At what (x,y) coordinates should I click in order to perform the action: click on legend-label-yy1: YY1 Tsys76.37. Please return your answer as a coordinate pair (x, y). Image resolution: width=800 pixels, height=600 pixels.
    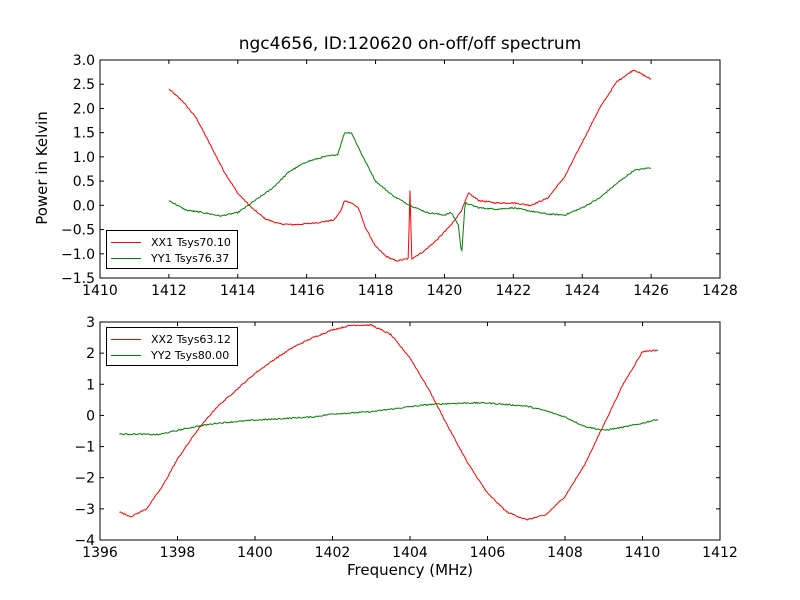
    Looking at the image, I should click on (190, 258).